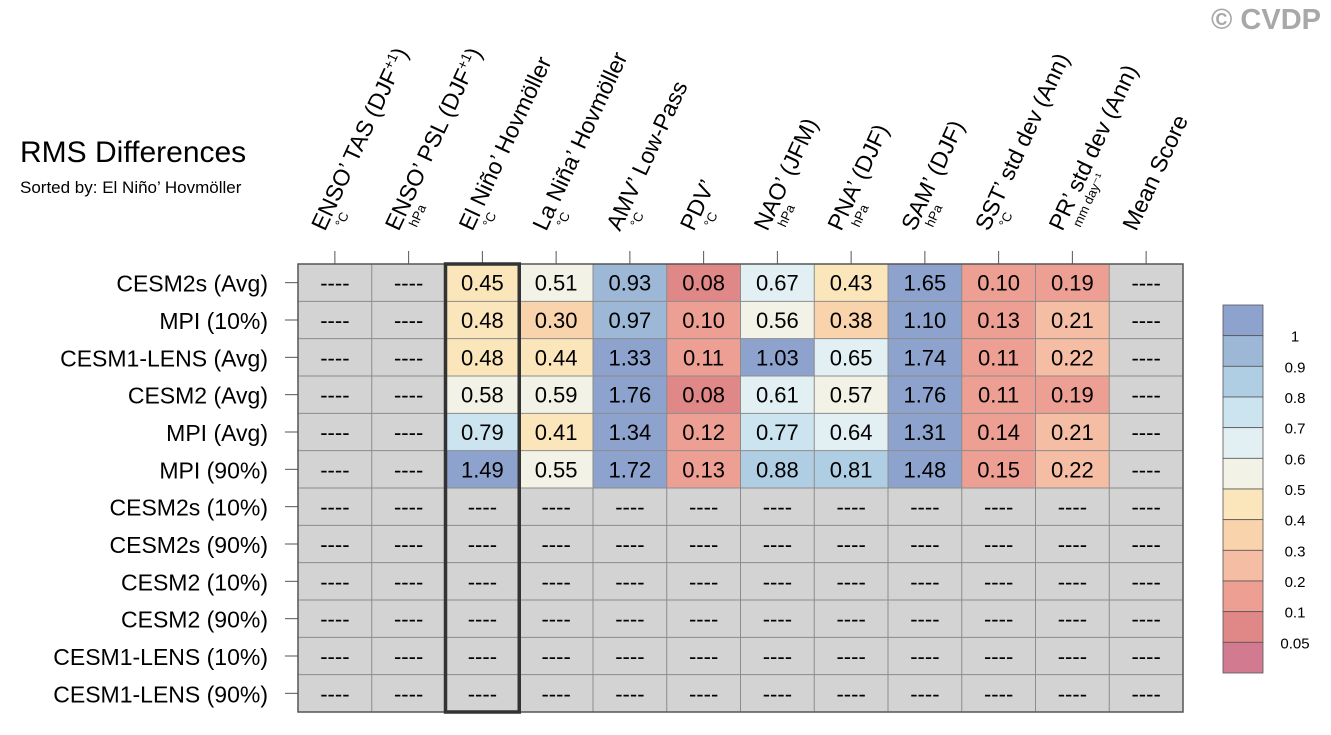 The width and height of the screenshot is (1331, 735). I want to click on row-label: CESM1-LENS (10%), so click(160, 657).